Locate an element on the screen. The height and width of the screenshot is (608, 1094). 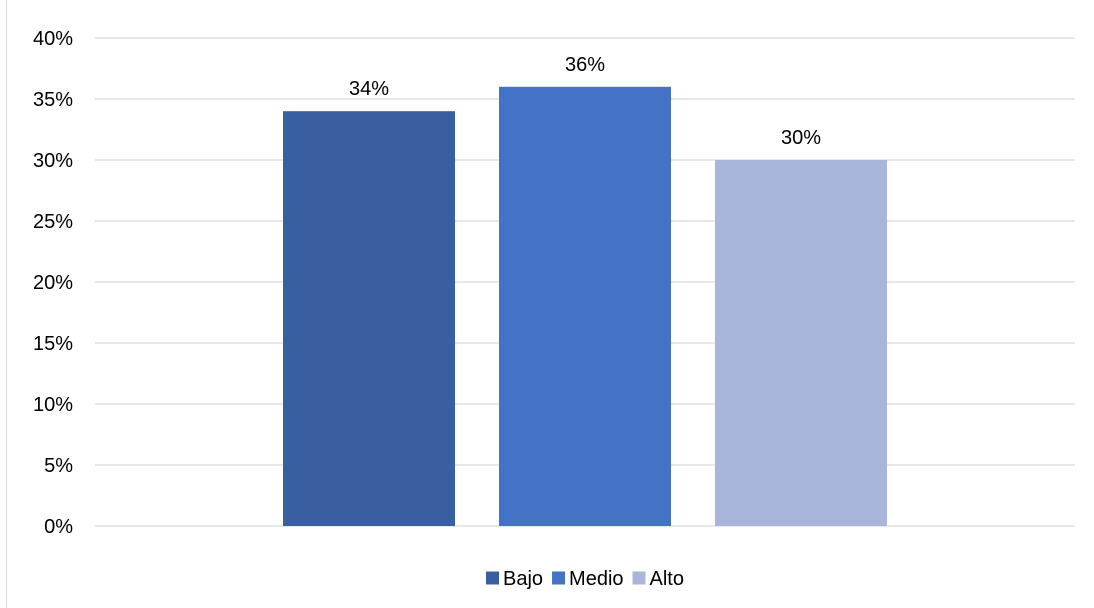
bar-bajo is located at coordinates (369, 318).